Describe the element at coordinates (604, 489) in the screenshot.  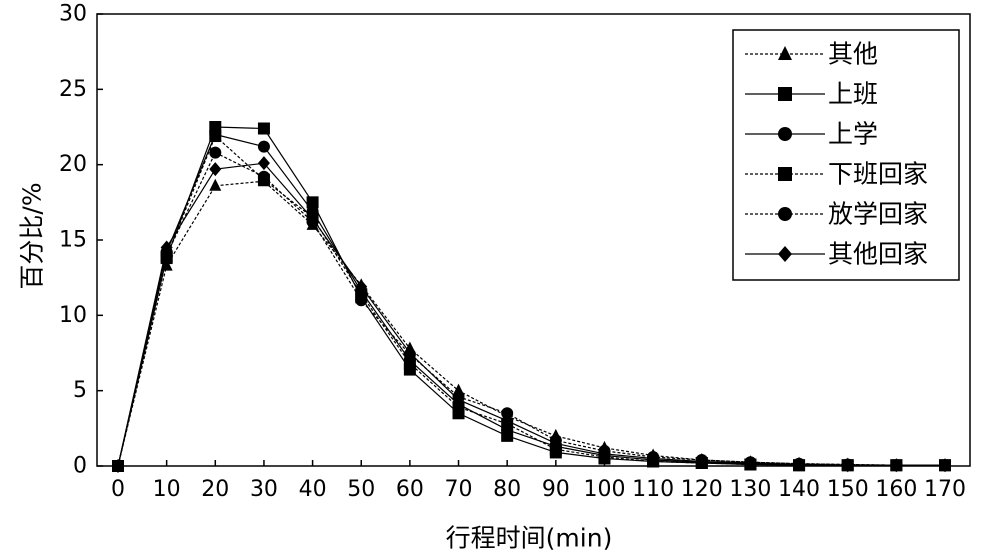
I see `x-tick-label: 100` at that location.